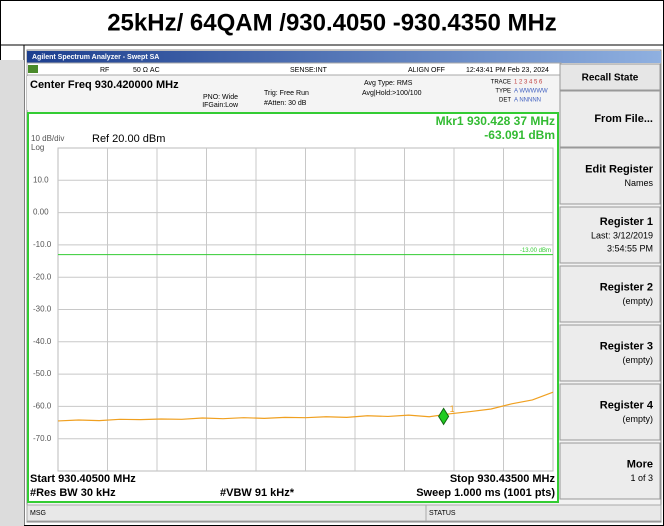 This screenshot has height=526, width=664. What do you see at coordinates (309, 70) in the screenshot?
I see `sense: SENSE:INT` at bounding box center [309, 70].